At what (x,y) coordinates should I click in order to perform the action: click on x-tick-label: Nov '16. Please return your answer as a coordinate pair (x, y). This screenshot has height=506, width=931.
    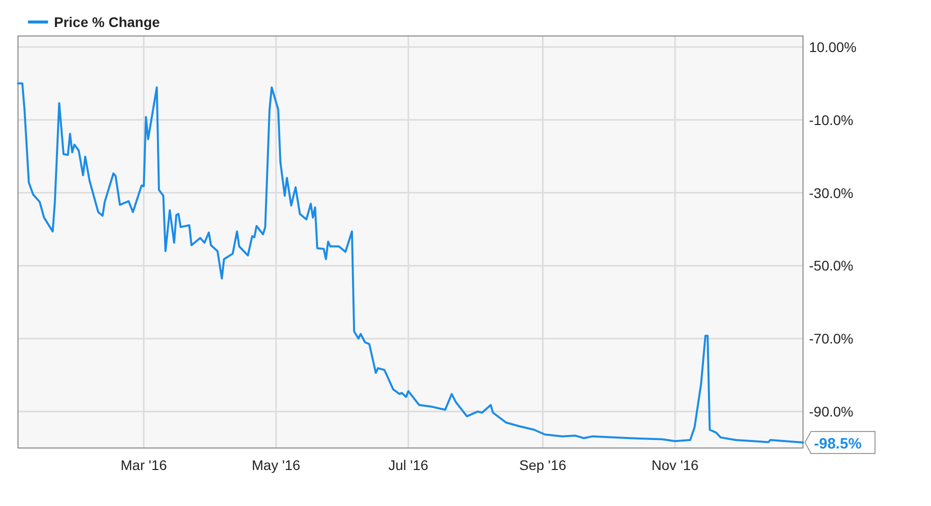
    Looking at the image, I should click on (675, 465).